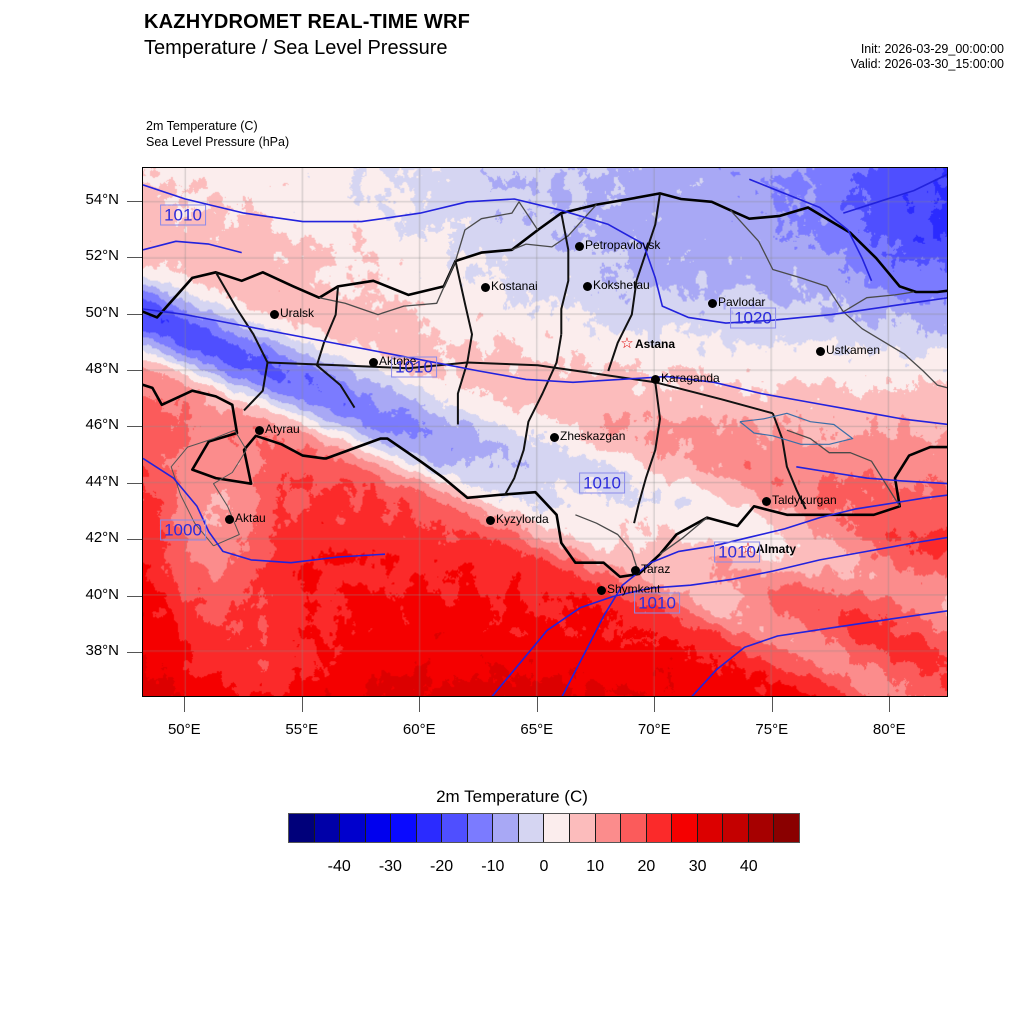  What do you see at coordinates (493, 866) in the screenshot?
I see `colorbar-tick-label: -10` at bounding box center [493, 866].